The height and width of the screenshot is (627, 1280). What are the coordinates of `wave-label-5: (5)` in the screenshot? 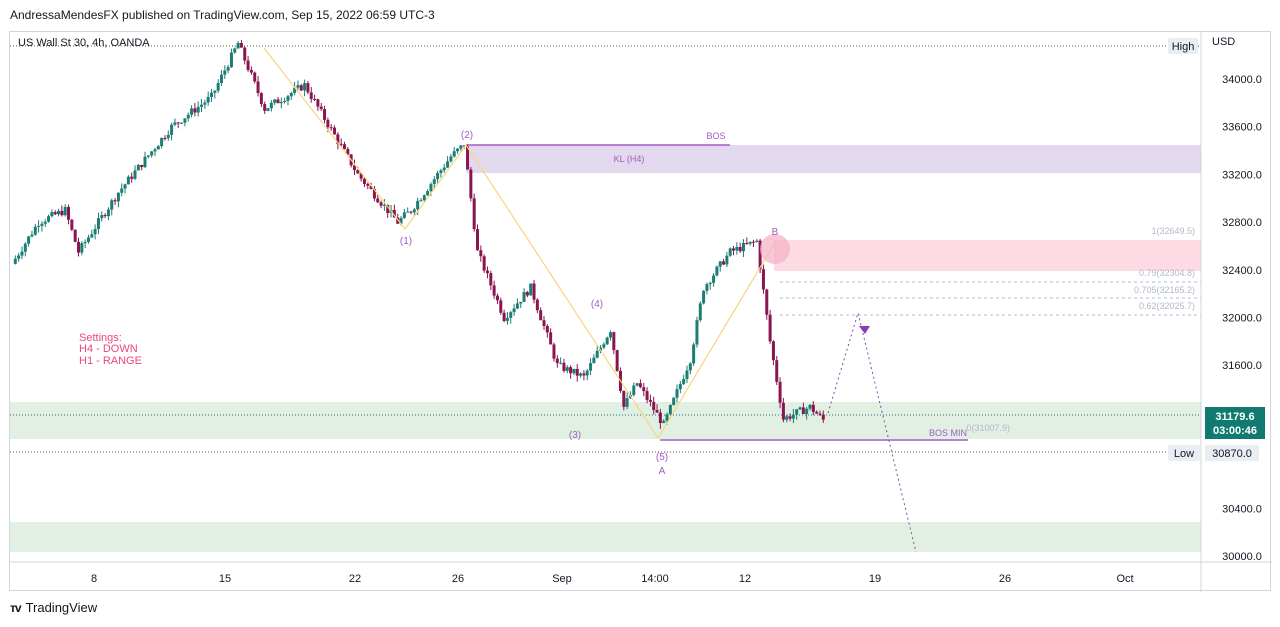 It's located at (662, 457).